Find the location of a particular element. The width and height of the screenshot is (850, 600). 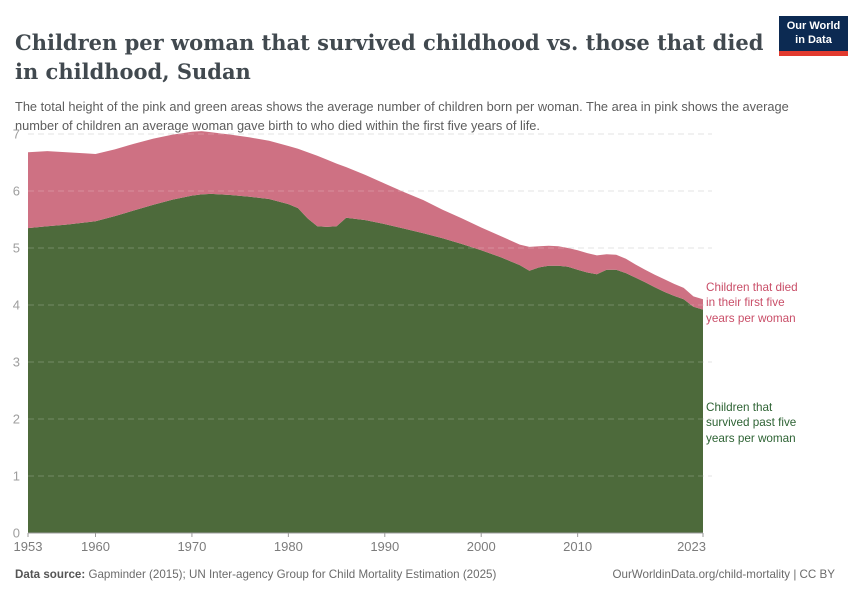

y-axis-label: 0 is located at coordinates (16, 533).